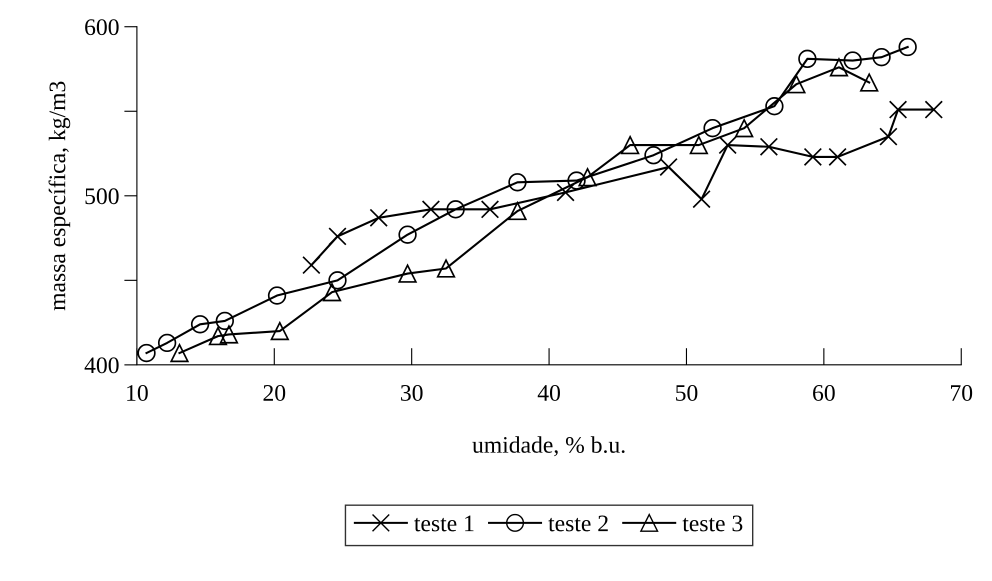  Describe the element at coordinates (137, 392) in the screenshot. I see `x-tick-label: 10` at that location.